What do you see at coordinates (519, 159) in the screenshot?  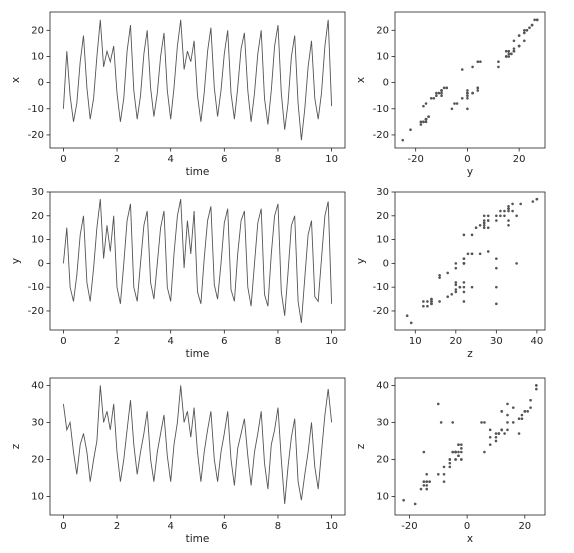 I see `x-tick-label: 20` at bounding box center [519, 159].